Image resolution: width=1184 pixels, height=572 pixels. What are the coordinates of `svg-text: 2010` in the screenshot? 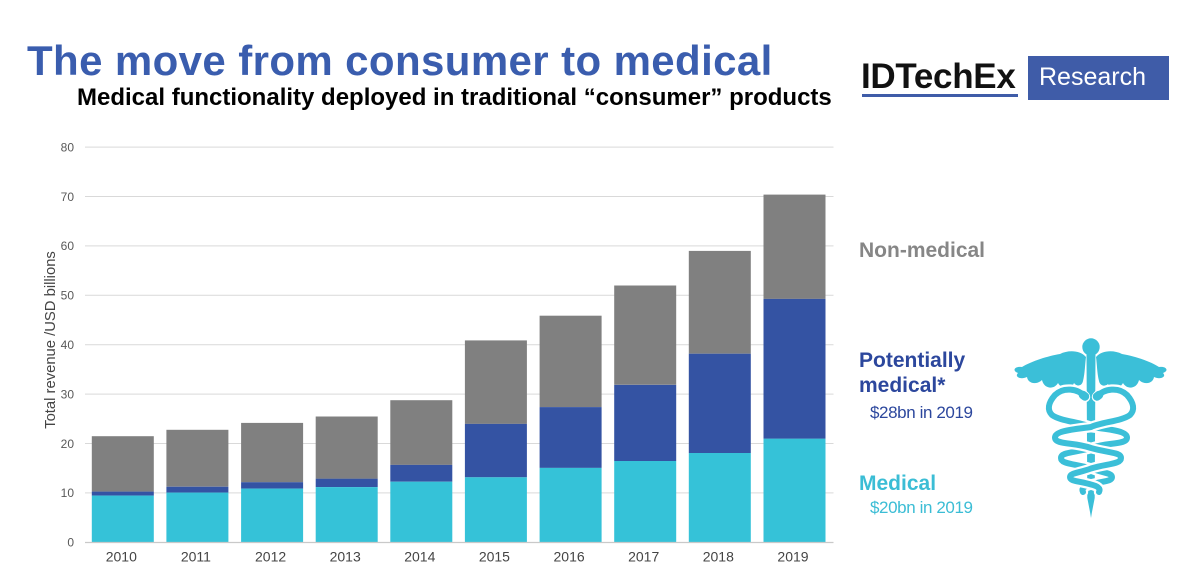 It's located at (121, 557).